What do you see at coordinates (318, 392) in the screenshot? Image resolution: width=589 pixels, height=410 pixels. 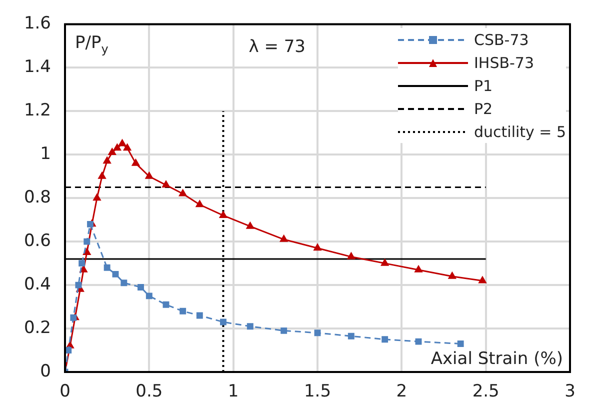 I see `x-tick-label: 1.5` at bounding box center [318, 392].